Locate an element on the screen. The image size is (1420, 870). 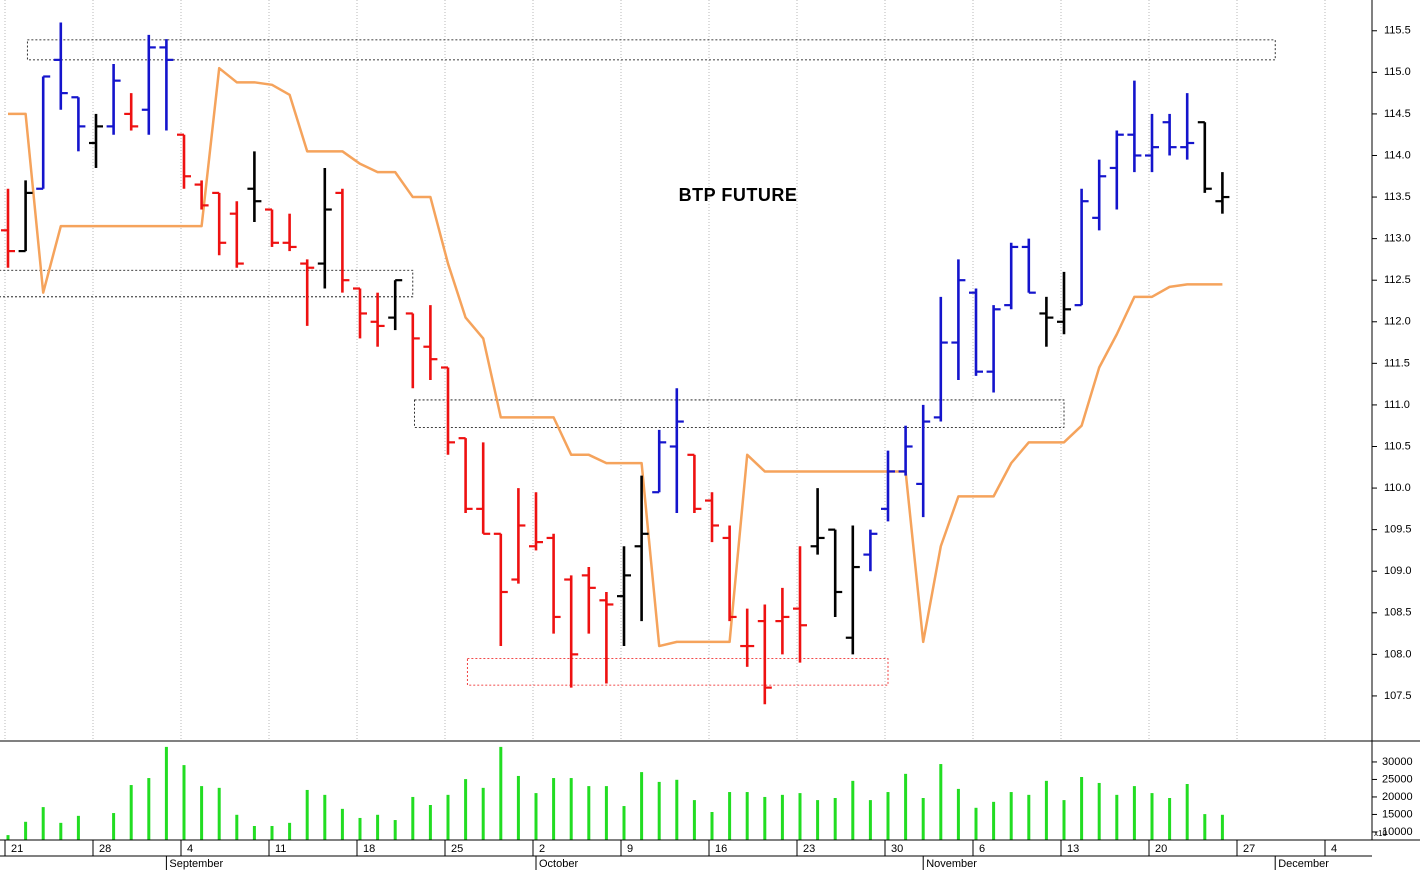
y-tick-label: 111.5 is located at coordinates (1397, 363).